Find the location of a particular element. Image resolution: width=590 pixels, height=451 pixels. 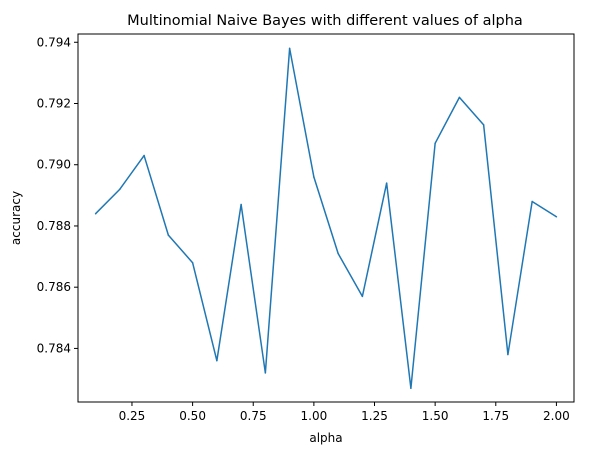

y-tick-label: 0.784 is located at coordinates (54, 348).